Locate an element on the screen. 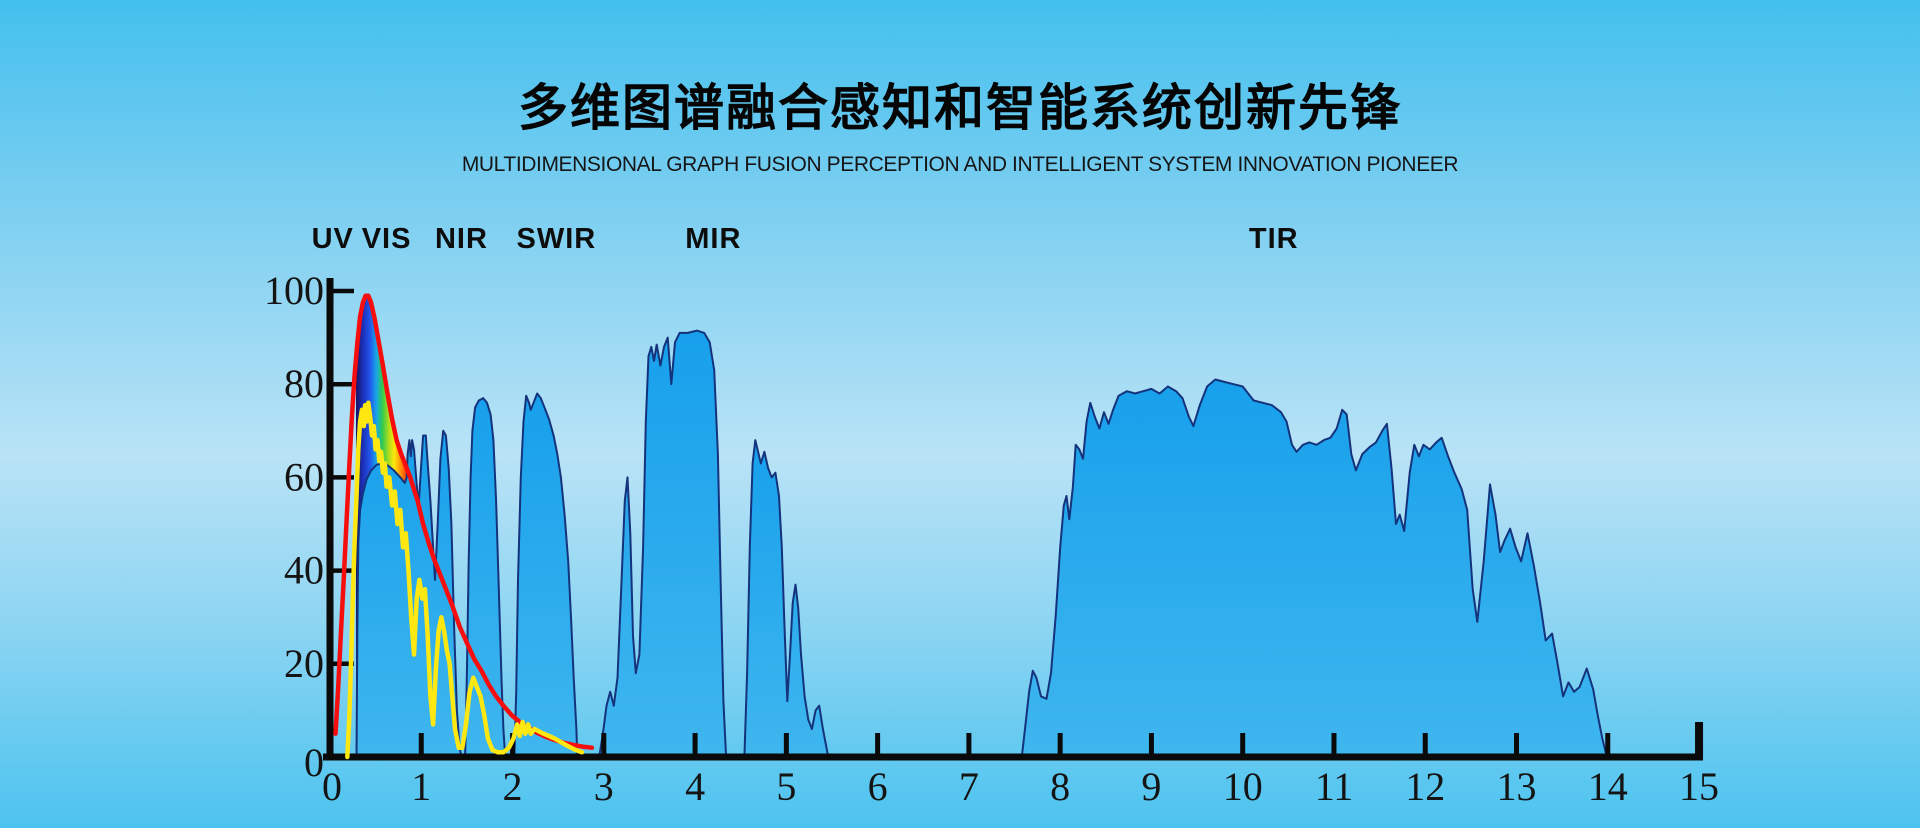  y-tick-label-0: 0 is located at coordinates (314, 762).